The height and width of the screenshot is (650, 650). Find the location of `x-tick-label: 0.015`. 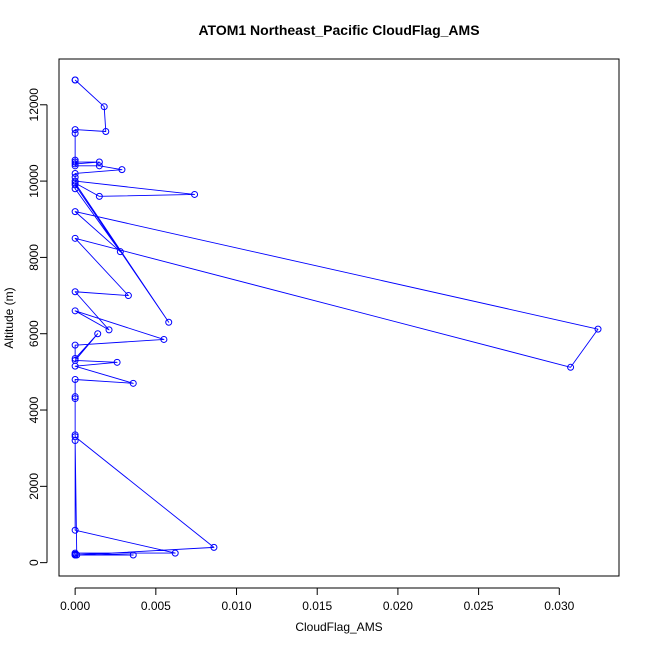

x-tick-label: 0.015 is located at coordinates (317, 606).